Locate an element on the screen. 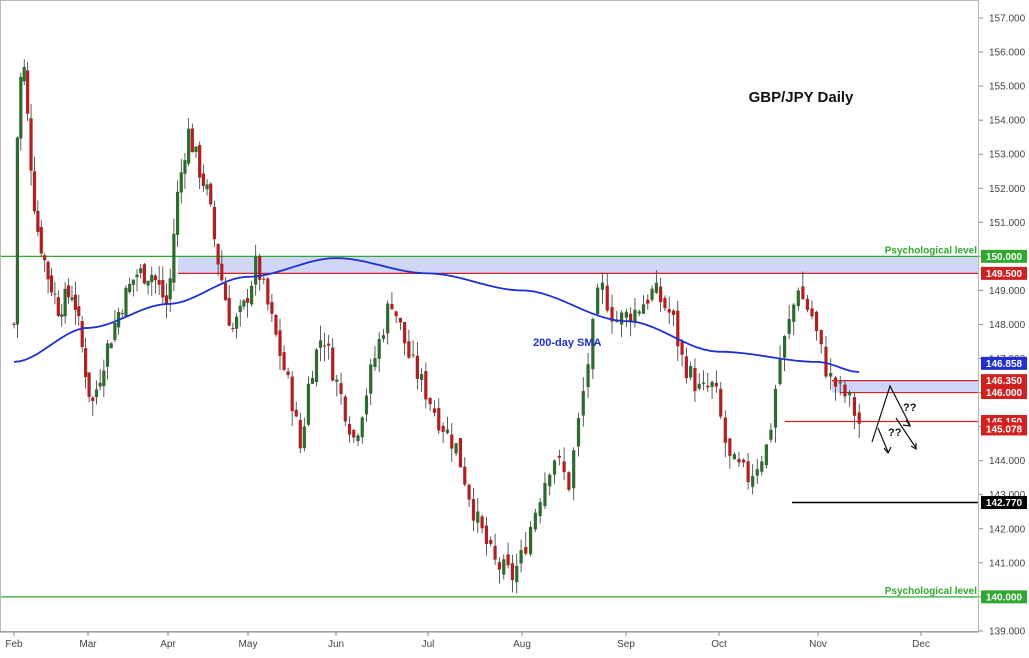  x-tick-label: Oct is located at coordinates (719, 644).